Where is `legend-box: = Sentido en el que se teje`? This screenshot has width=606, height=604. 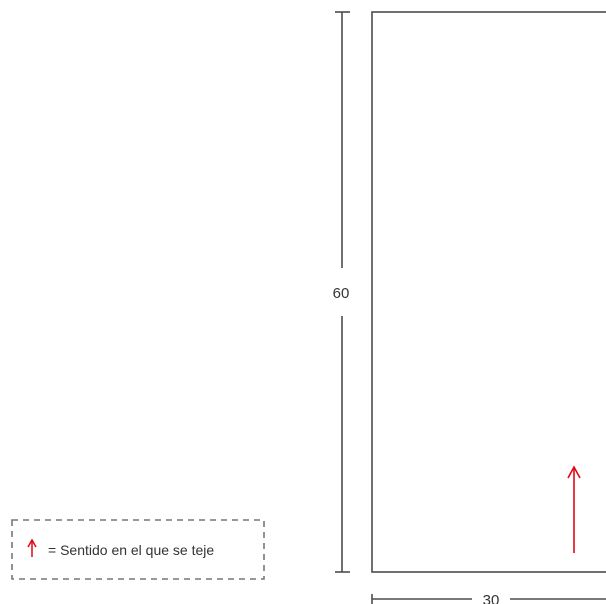 legend-box: = Sentido en el que se teje is located at coordinates (138, 549).